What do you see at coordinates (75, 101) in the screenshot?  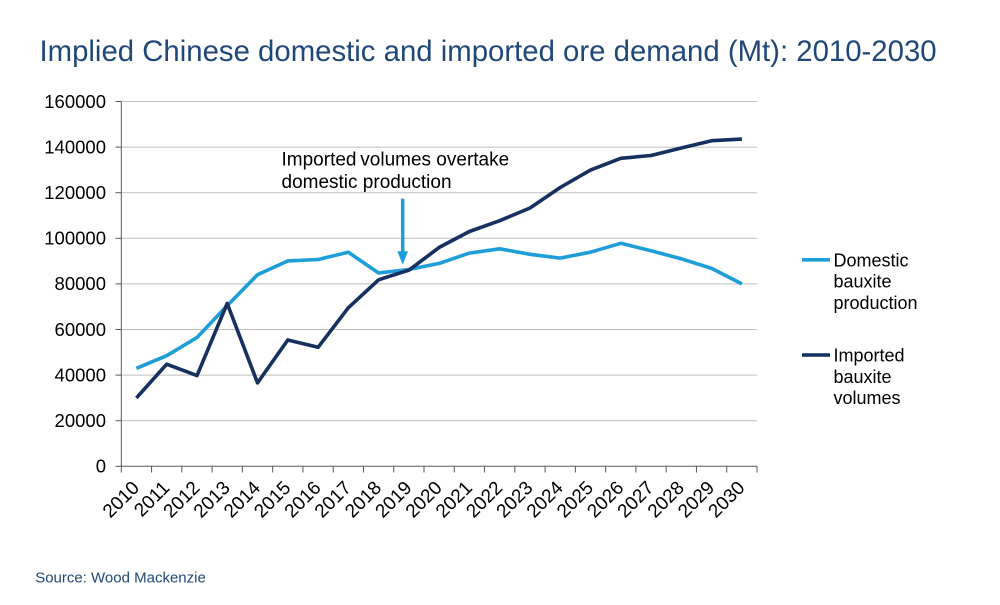 I see `svg-text: 160000` at bounding box center [75, 101].